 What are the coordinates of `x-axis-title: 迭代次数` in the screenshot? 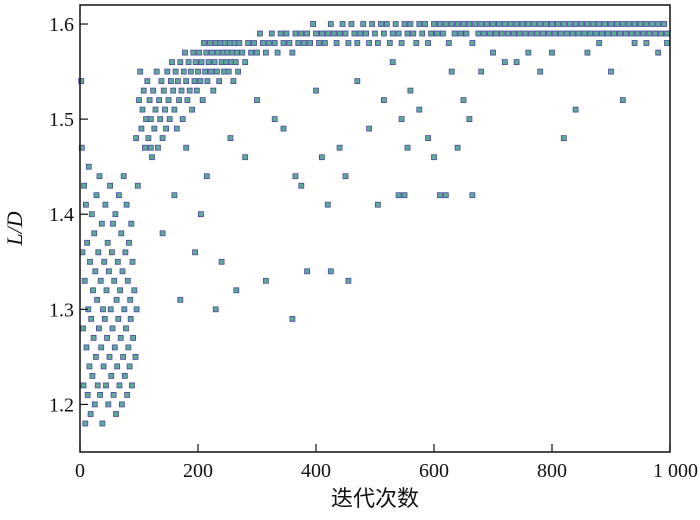 It's located at (375, 499).